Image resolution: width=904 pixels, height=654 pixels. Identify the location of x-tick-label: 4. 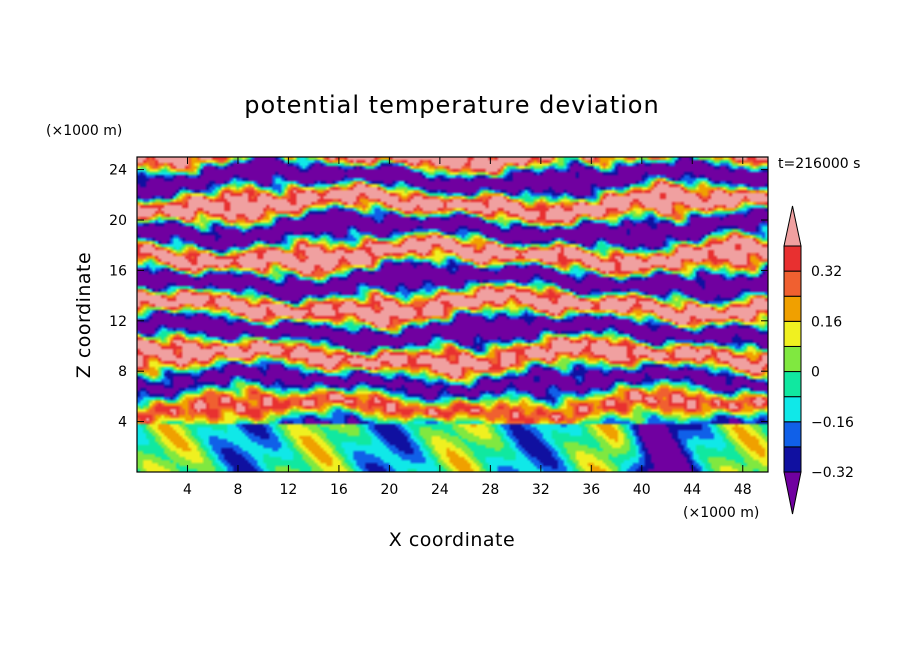
(187, 490).